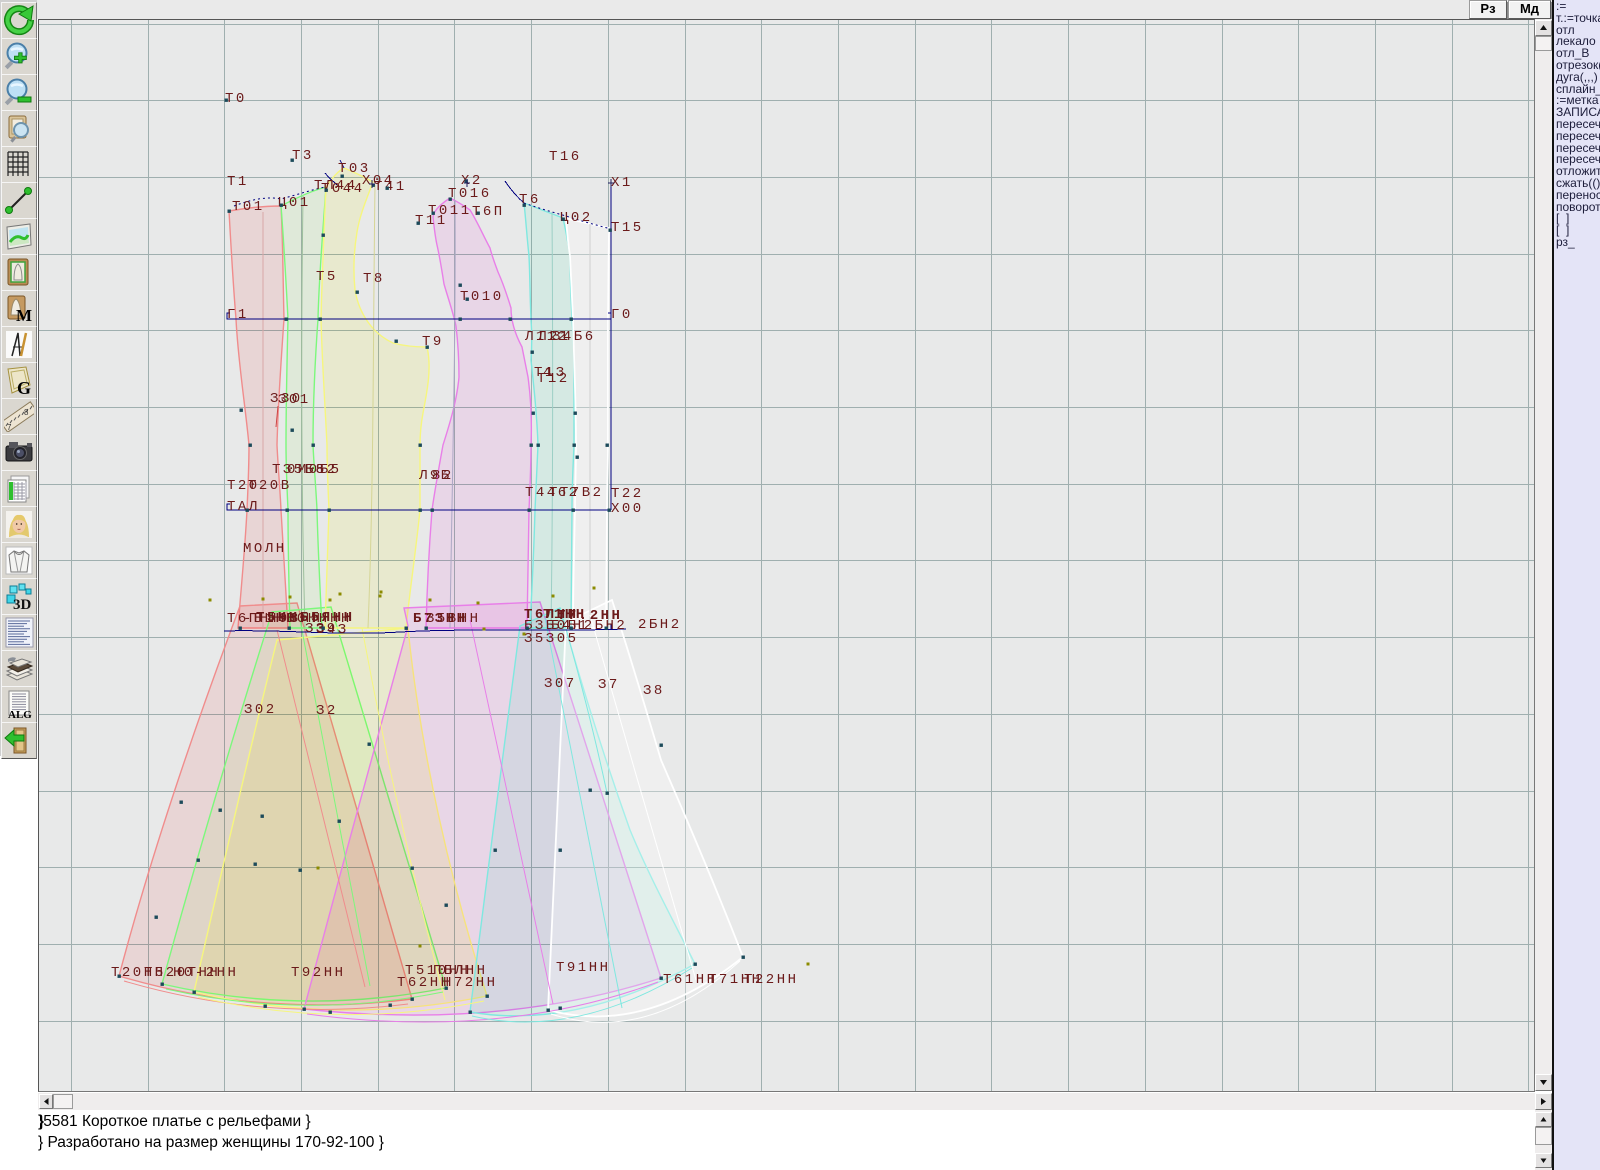 Image resolution: width=1600 pixels, height=1170 pixels. I want to click on svg-text: БЗБ0Б1, so click(556, 626).